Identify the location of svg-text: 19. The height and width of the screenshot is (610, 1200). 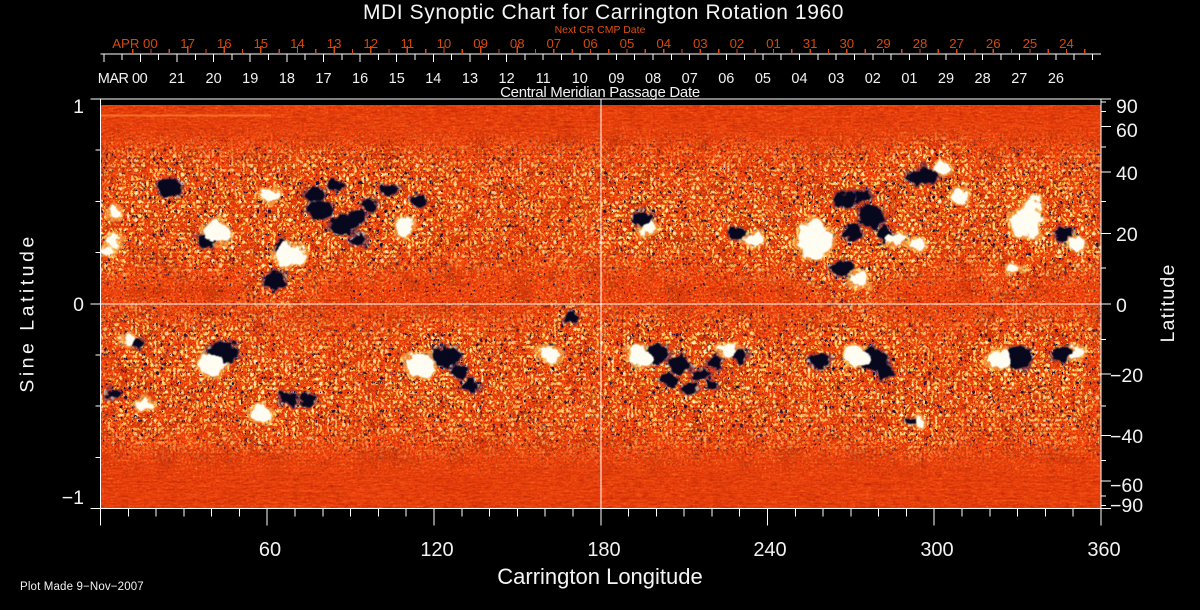
(250, 79).